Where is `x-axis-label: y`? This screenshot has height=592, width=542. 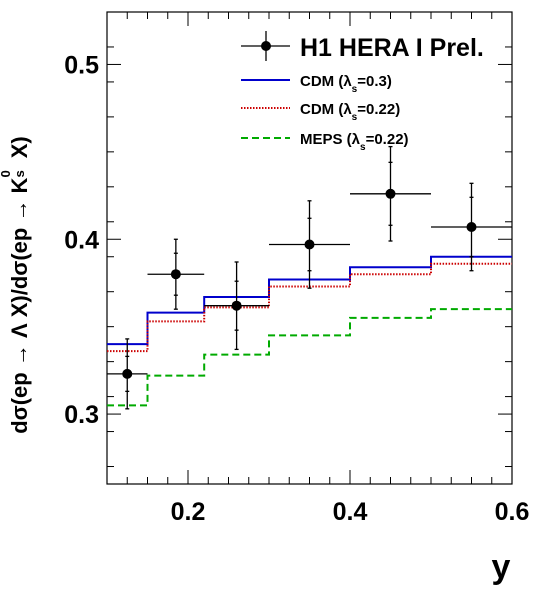
x-axis-label: y is located at coordinates (501, 567).